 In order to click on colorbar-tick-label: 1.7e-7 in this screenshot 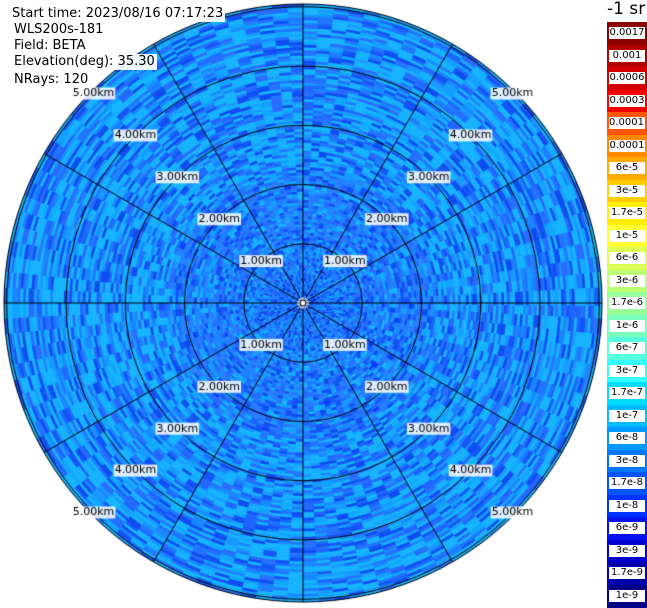, I will do `click(627, 393)`.